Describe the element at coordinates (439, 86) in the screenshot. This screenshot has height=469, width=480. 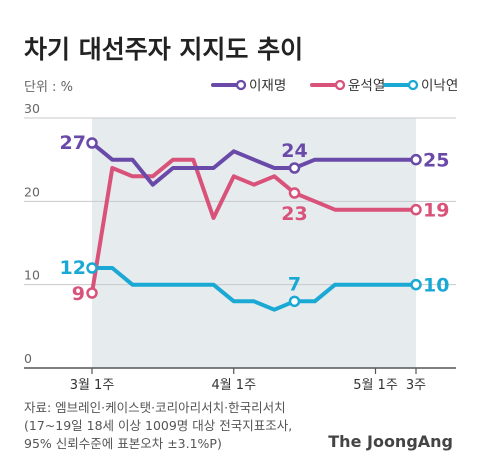
I see `legend-label-이낙연: 이낙연` at that location.